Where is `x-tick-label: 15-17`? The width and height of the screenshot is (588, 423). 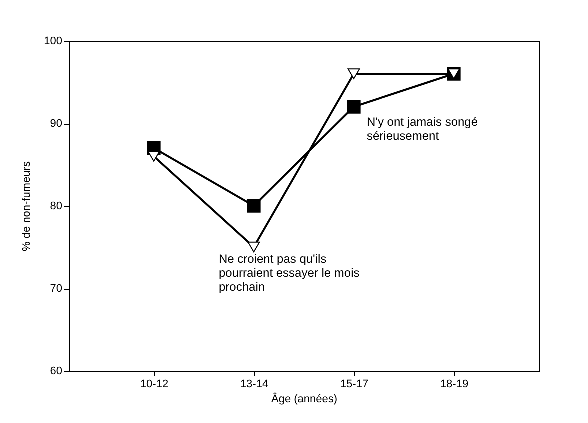 x-tick-label: 15-17 is located at coordinates (354, 384).